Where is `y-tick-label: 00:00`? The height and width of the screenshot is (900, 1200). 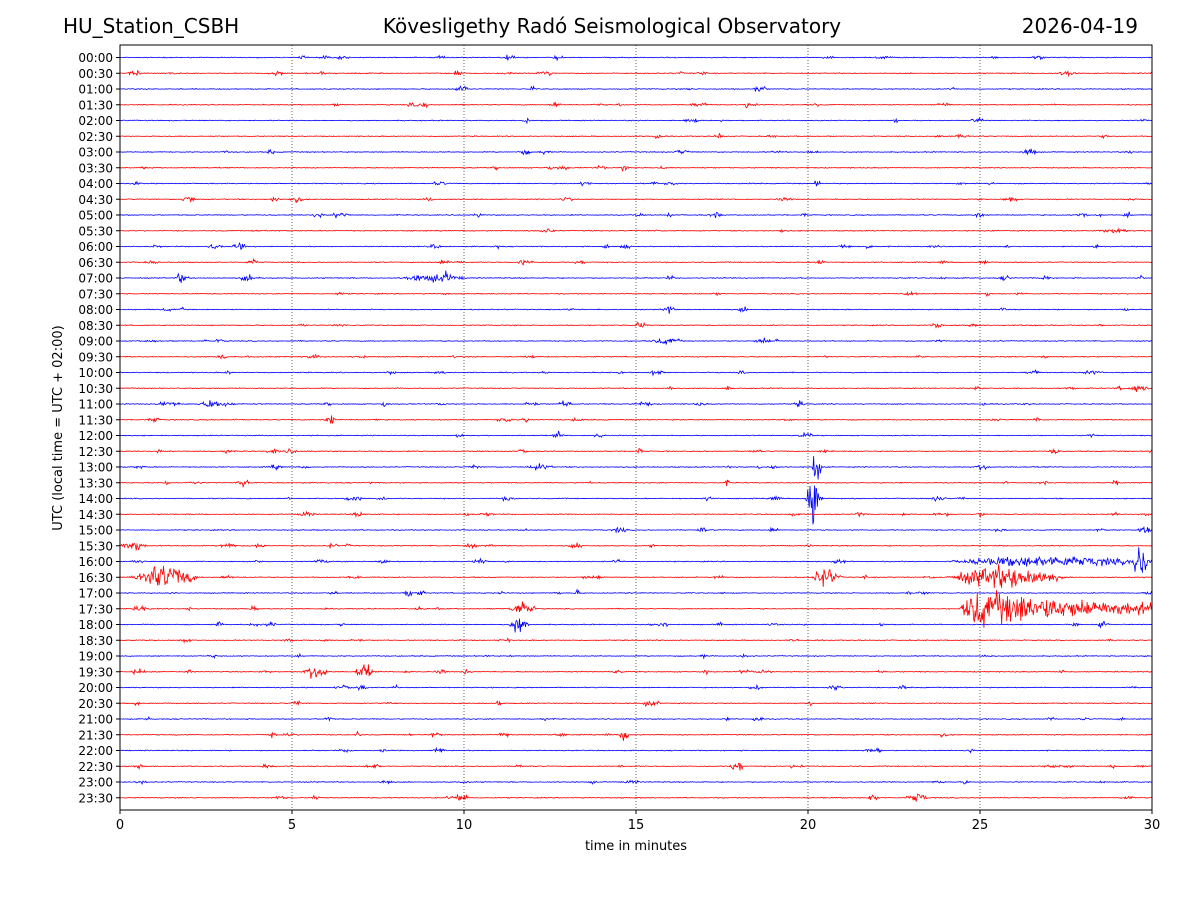
y-tick-label: 00:00 is located at coordinates (95, 58).